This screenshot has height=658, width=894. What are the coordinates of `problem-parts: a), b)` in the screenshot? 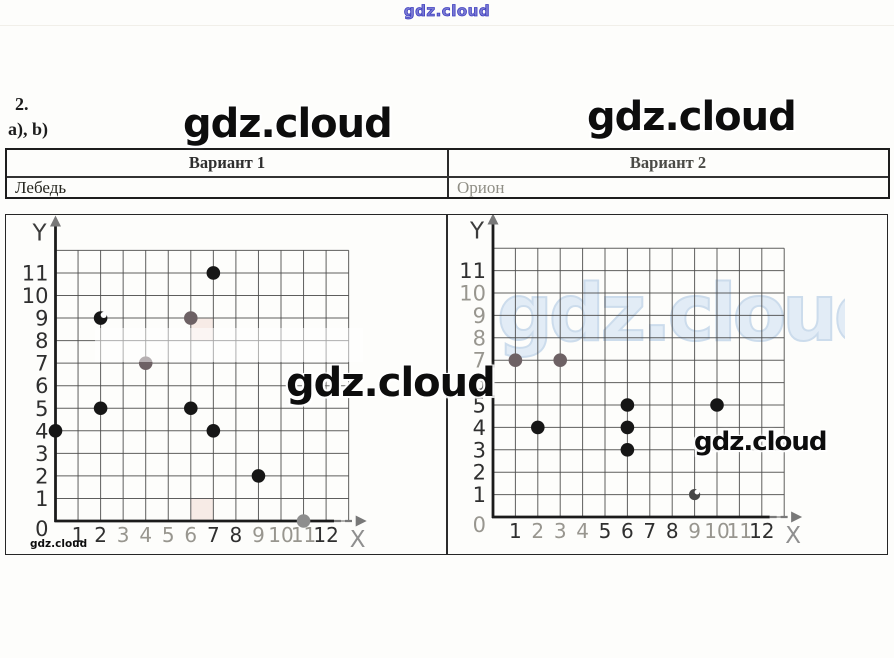 It's located at (28, 129).